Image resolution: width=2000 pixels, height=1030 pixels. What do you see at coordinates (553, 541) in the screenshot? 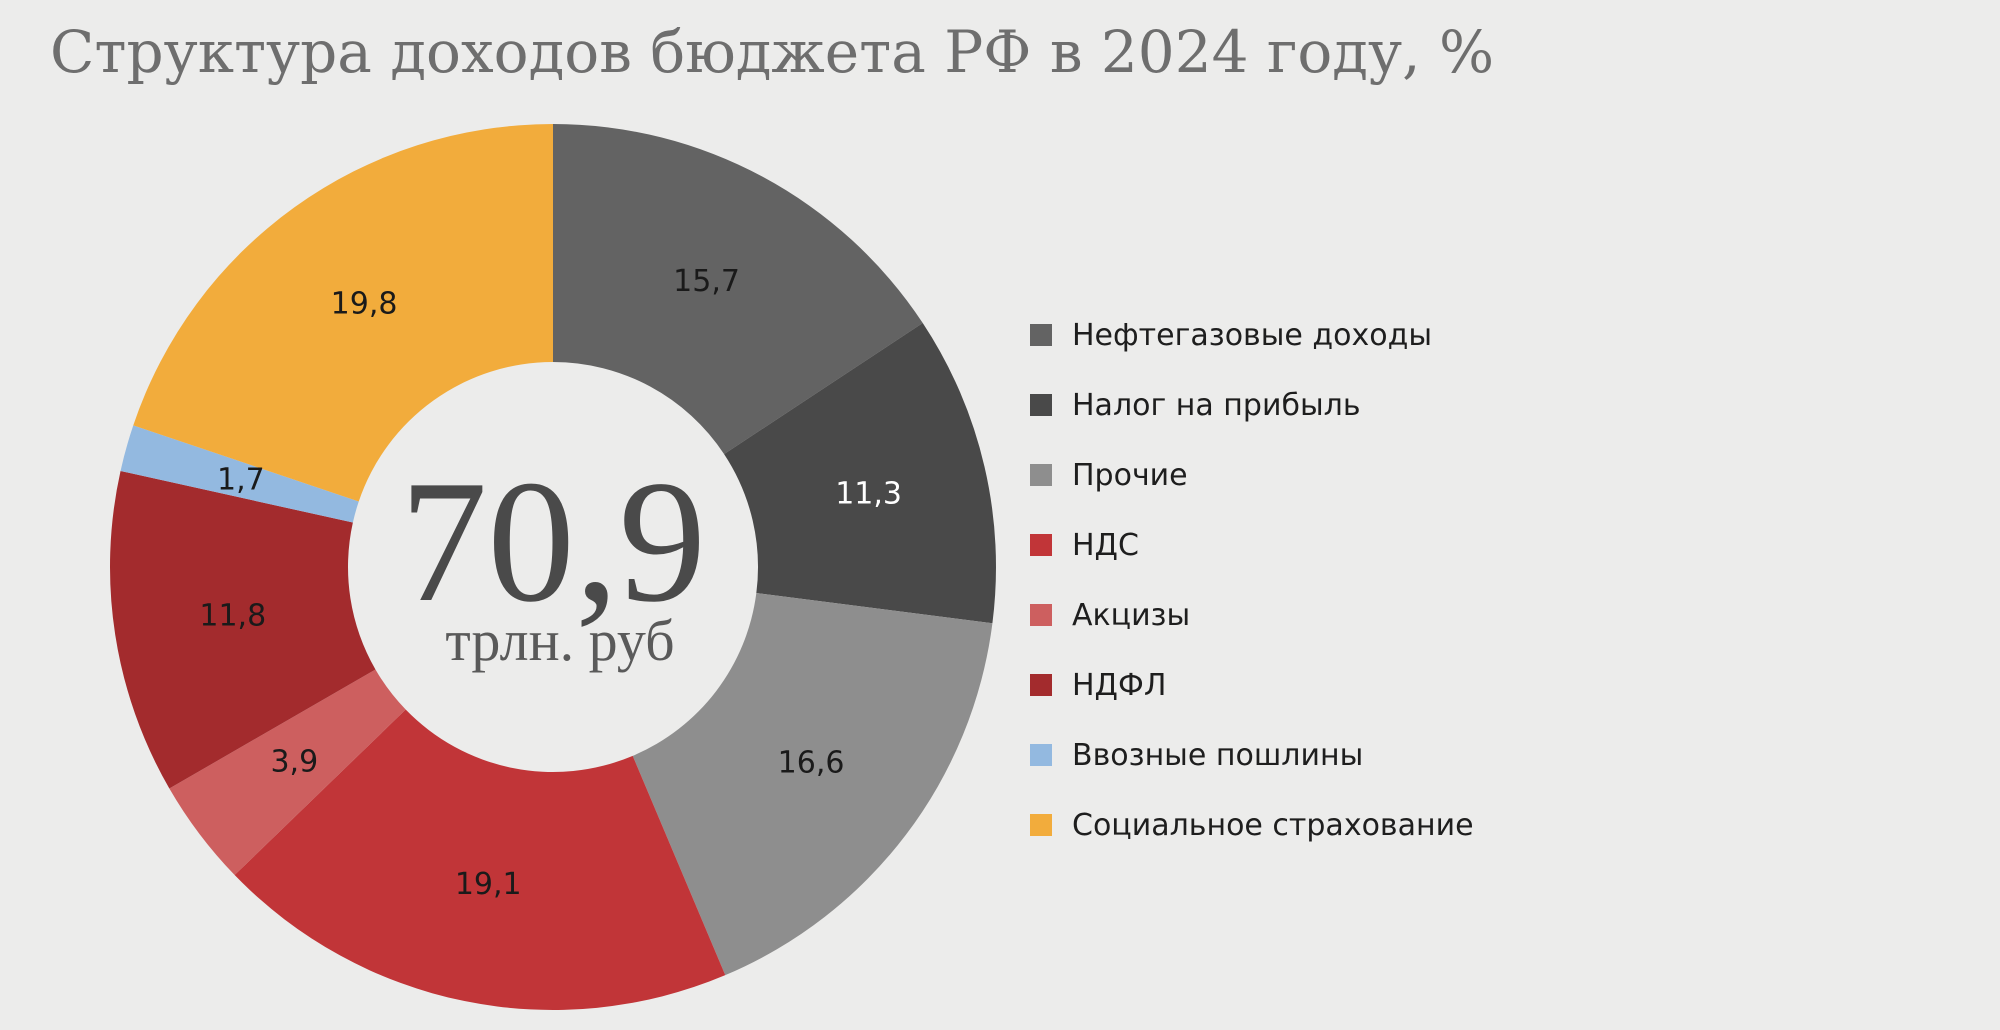
I see `center-total-value: 70,9` at bounding box center [553, 541].